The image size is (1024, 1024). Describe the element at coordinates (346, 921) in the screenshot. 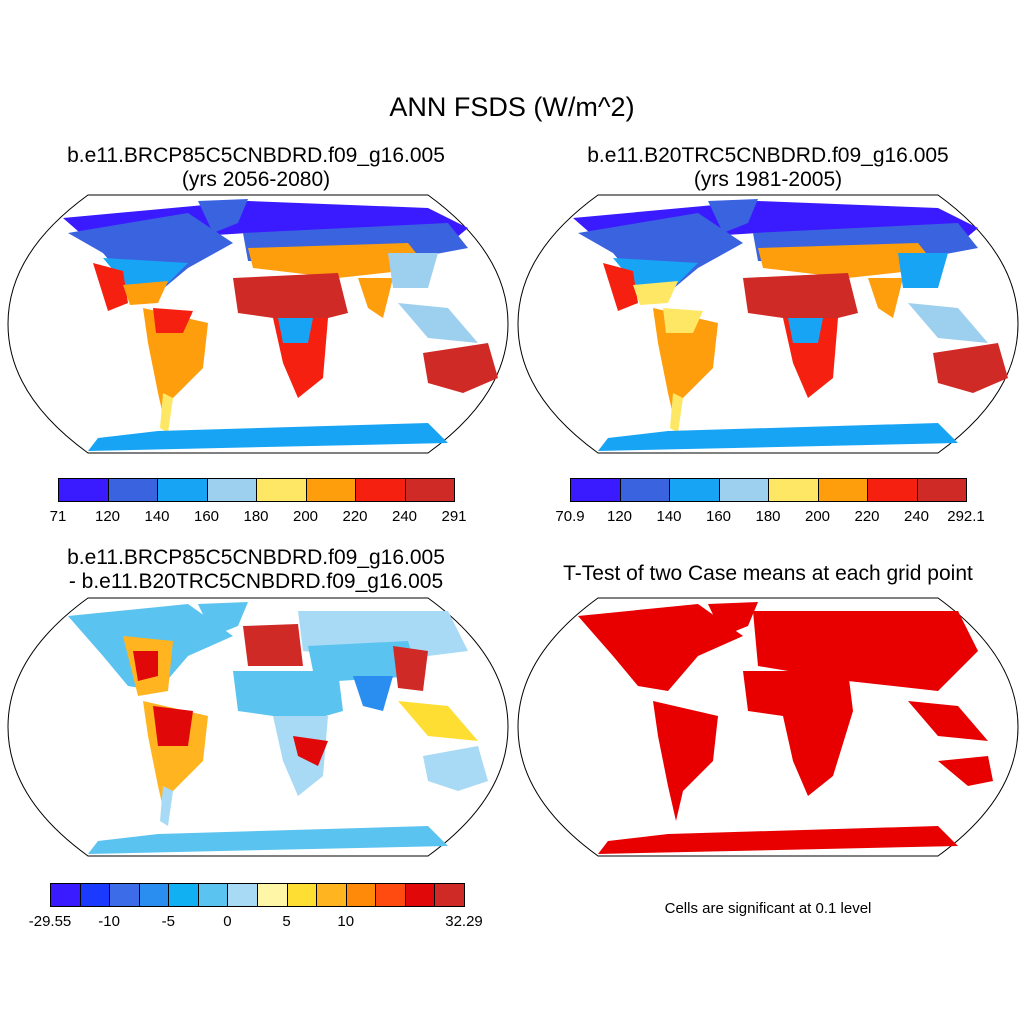

I see `colorbar-label: 10` at that location.